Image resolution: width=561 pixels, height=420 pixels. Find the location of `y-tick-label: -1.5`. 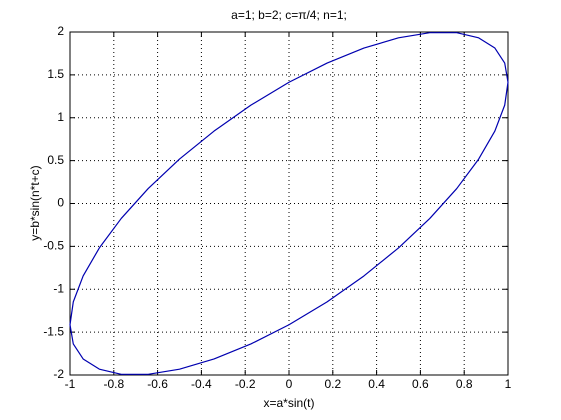

y-tick-label: -1.5 is located at coordinates (53, 331).